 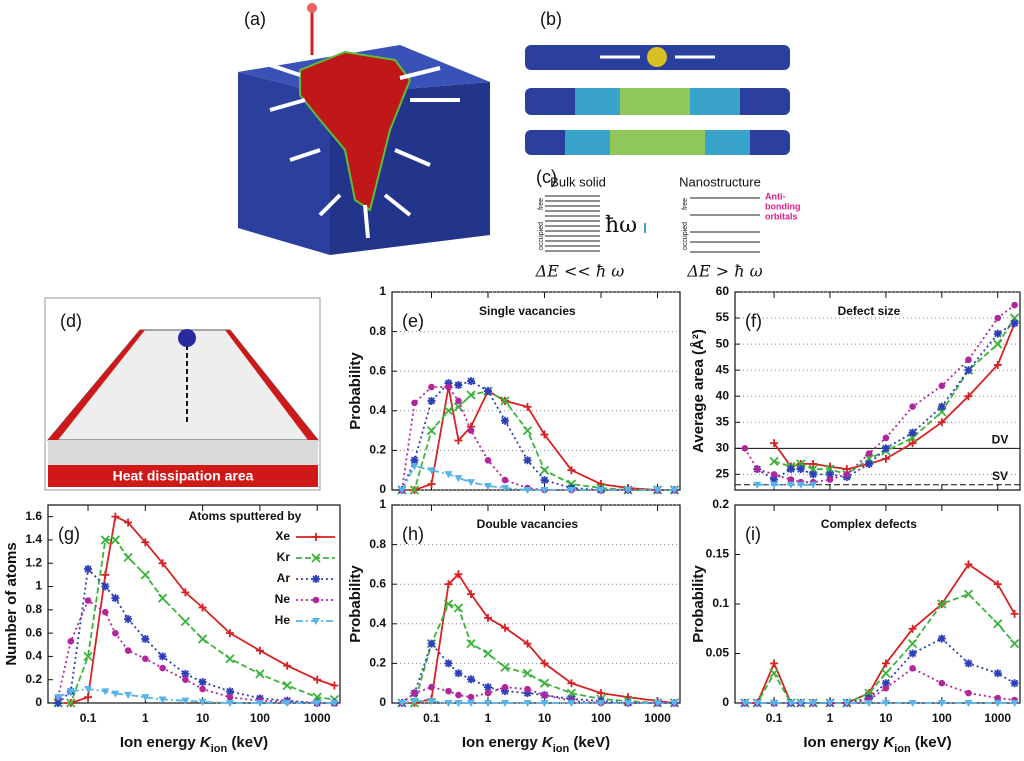 What do you see at coordinates (413, 534) in the screenshot?
I see `panel-label: (h)` at bounding box center [413, 534].